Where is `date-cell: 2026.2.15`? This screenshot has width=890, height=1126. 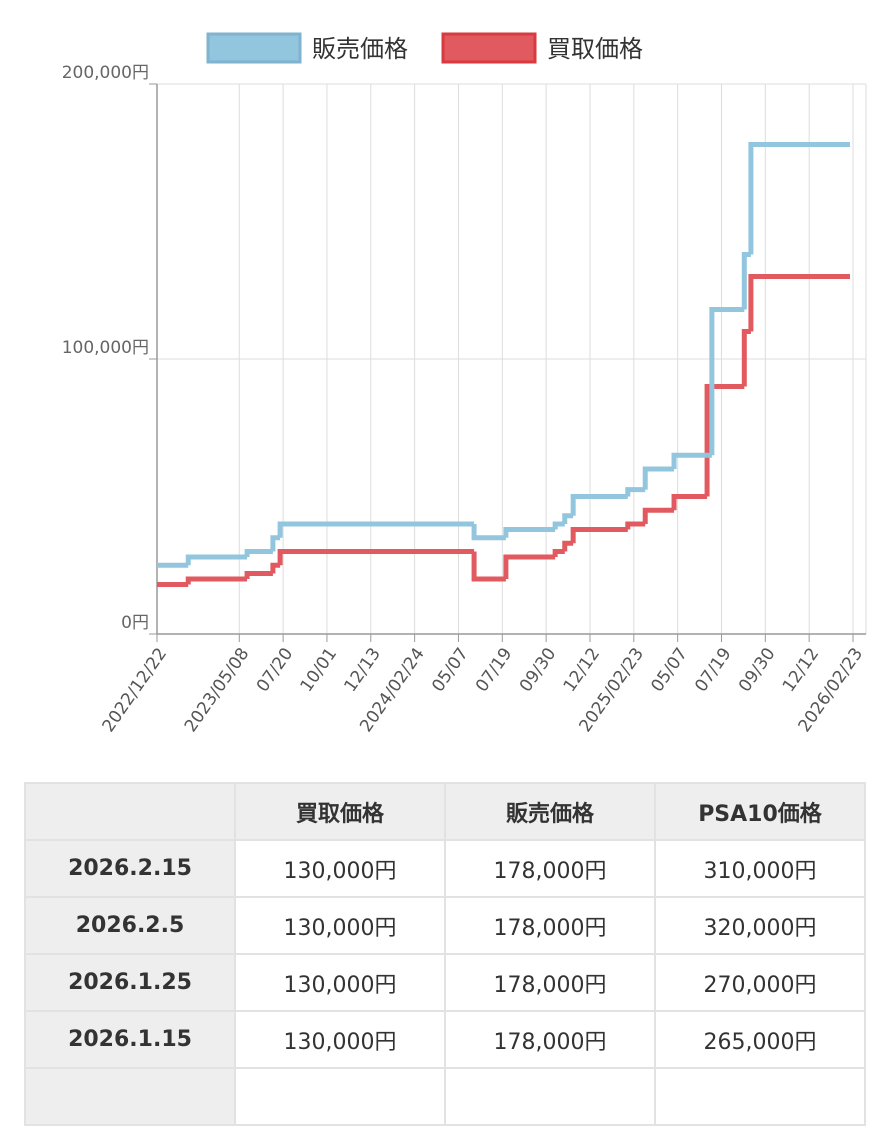
date-cell: 2026.2.15 is located at coordinates (130, 868).